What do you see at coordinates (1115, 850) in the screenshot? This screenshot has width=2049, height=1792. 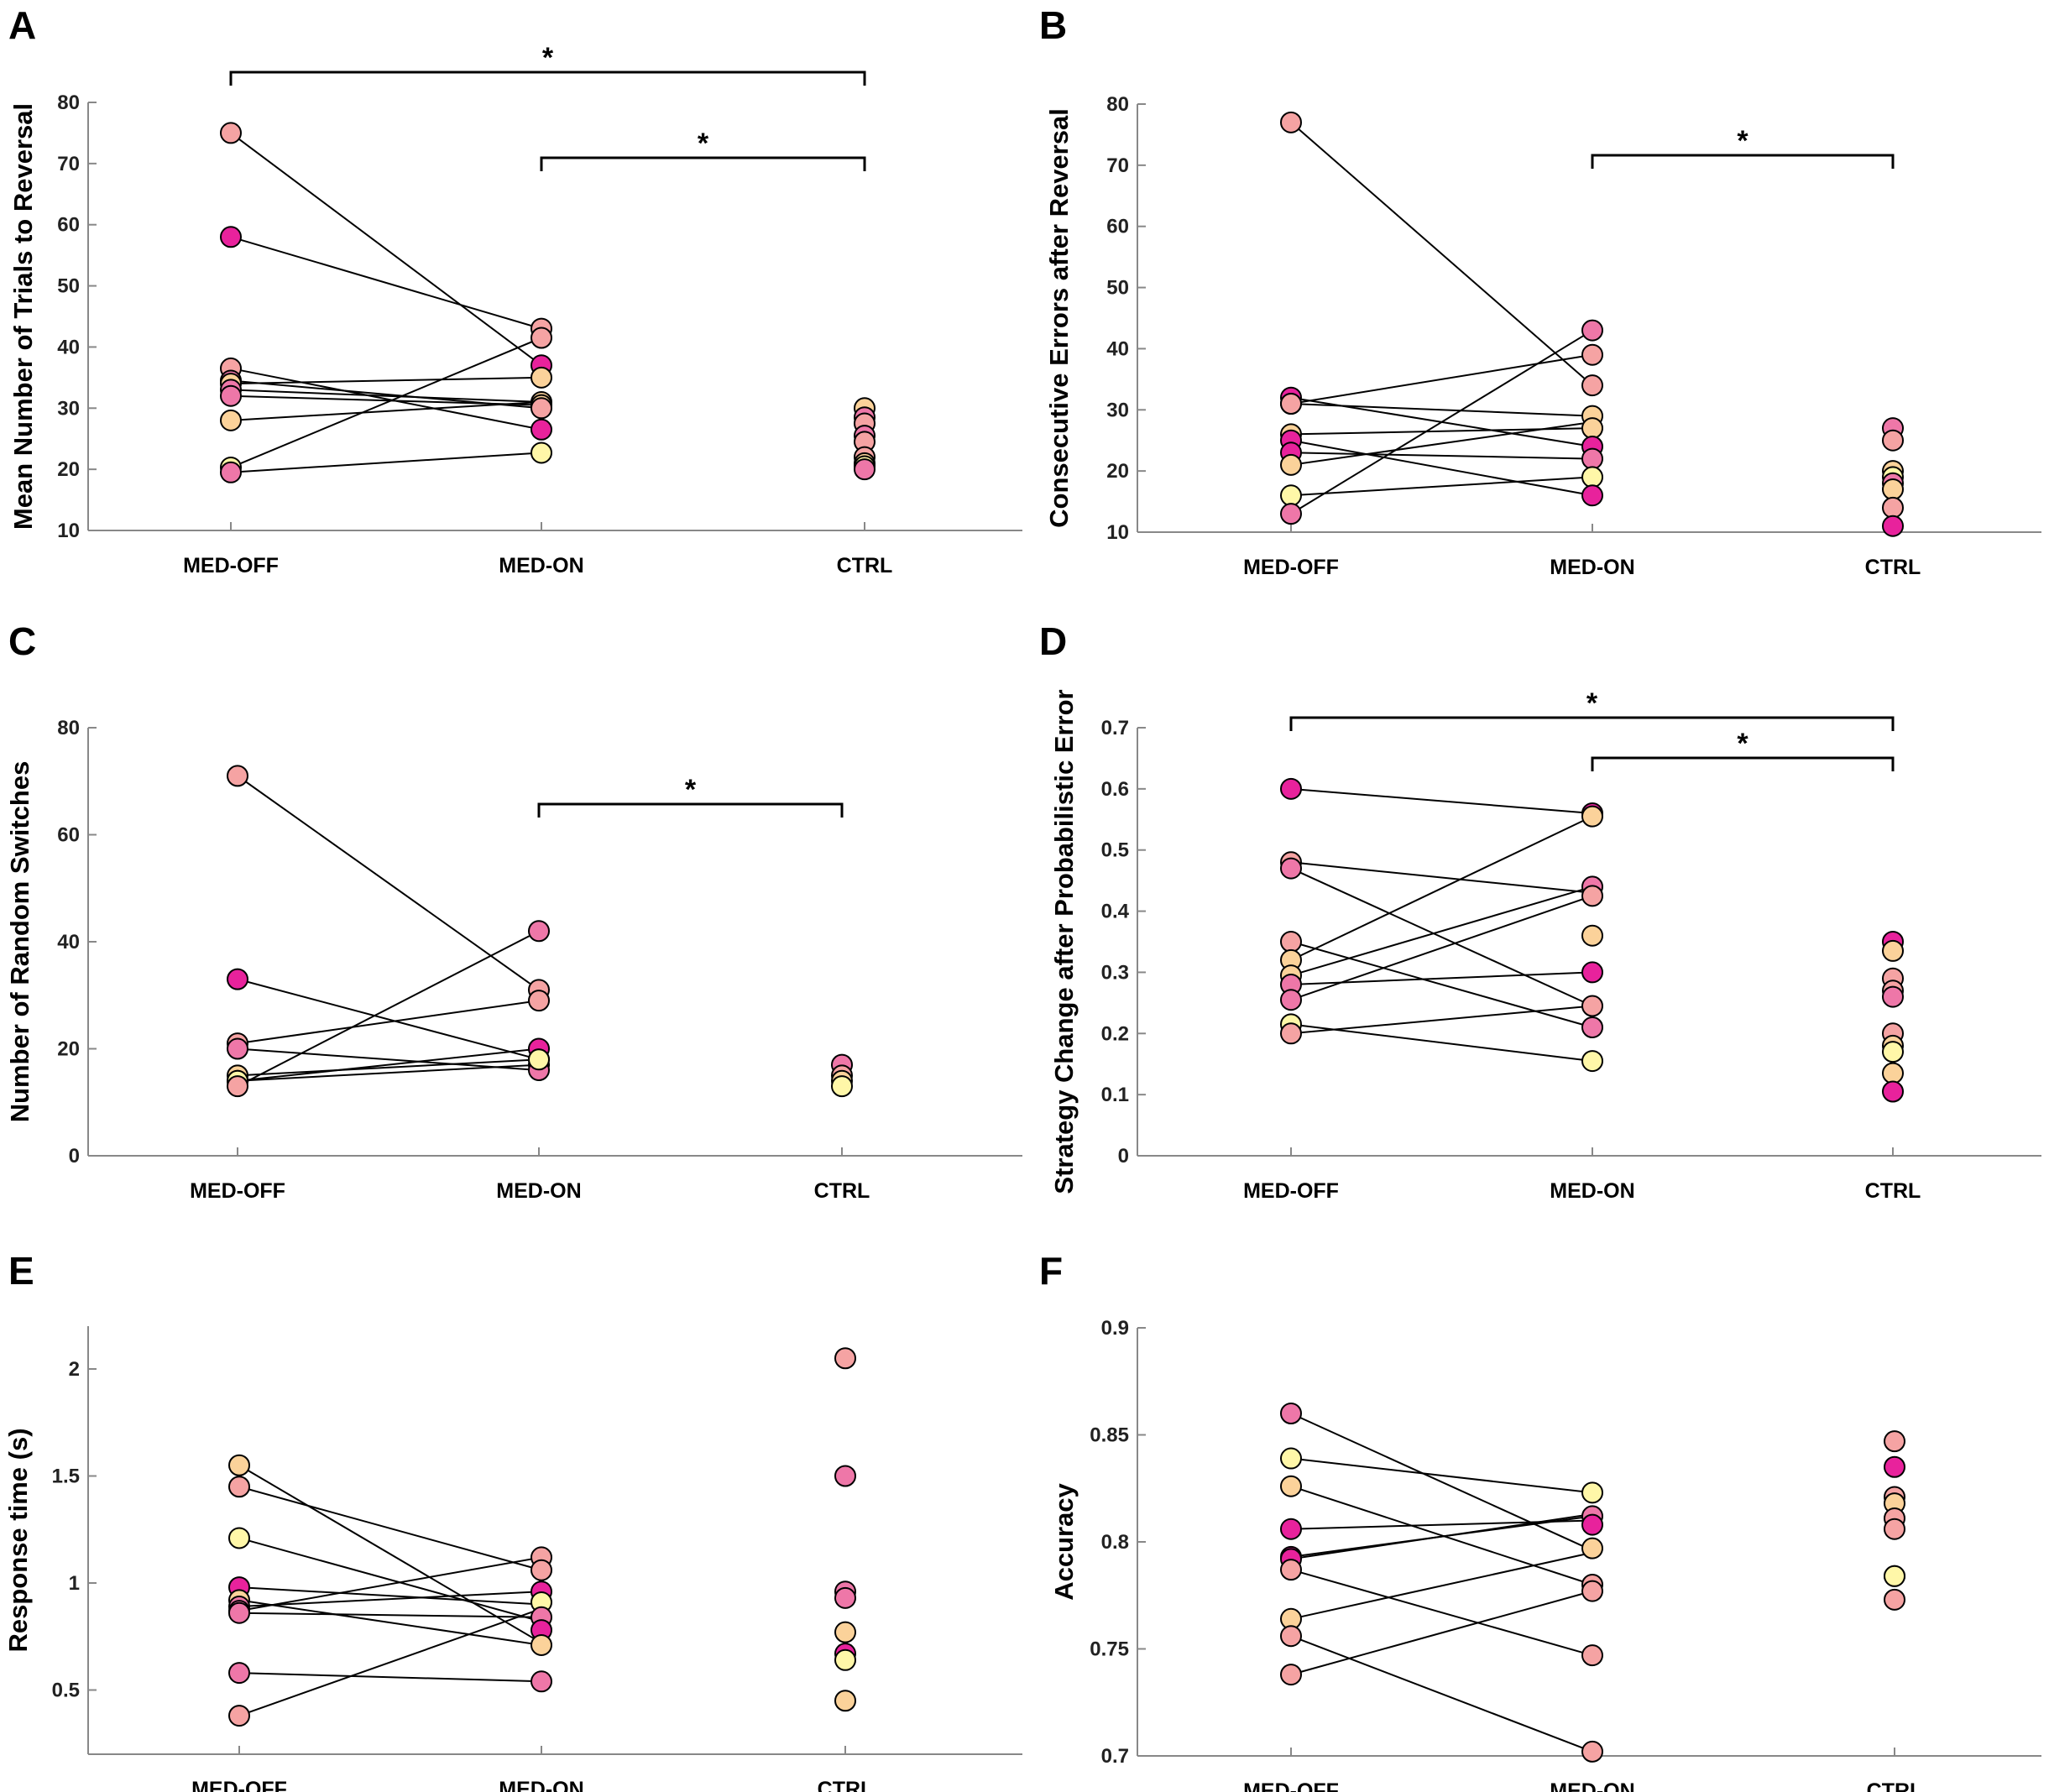 I see `y-tick-label: 0.5` at bounding box center [1115, 850].